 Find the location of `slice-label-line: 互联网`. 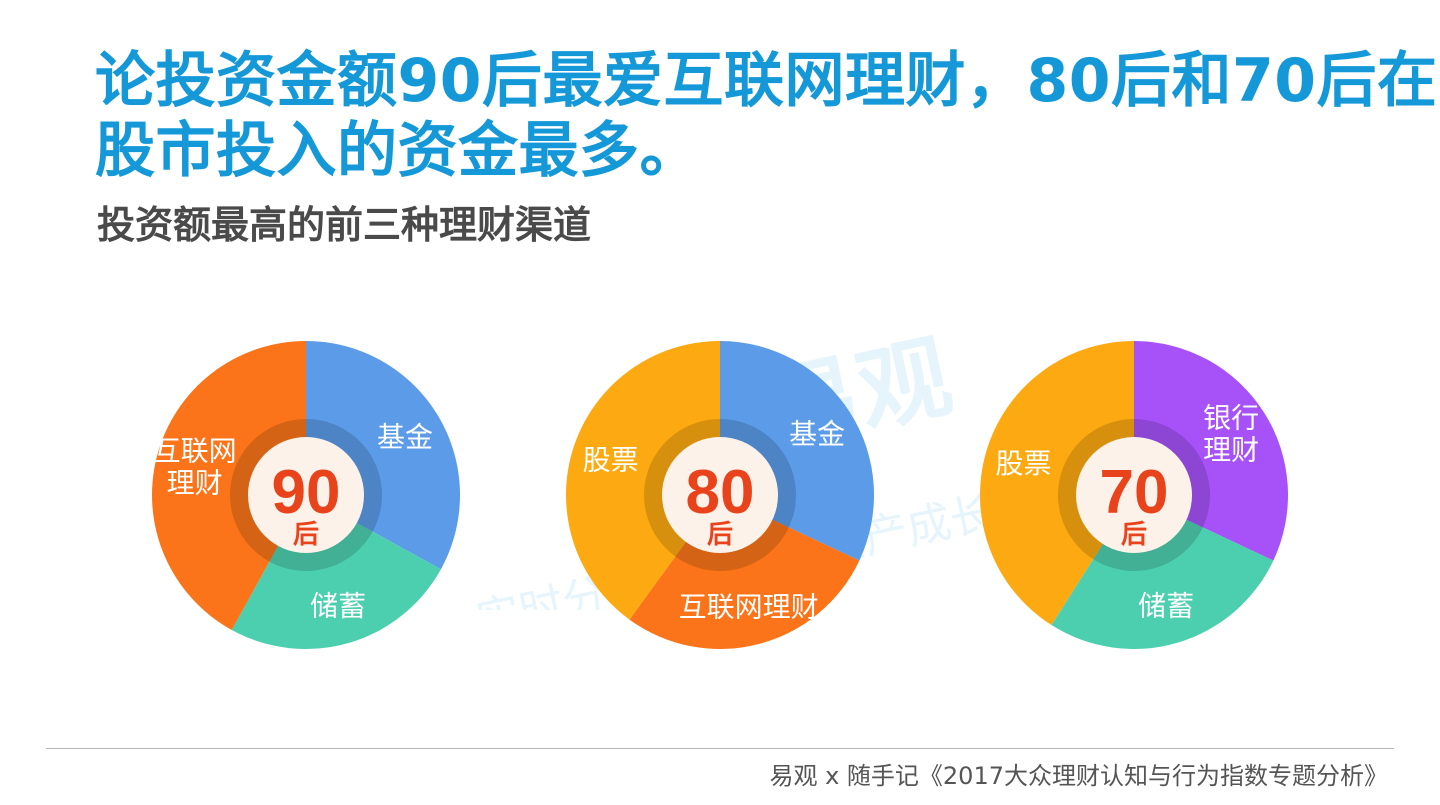

slice-label-line: 互联网 is located at coordinates (195, 450).